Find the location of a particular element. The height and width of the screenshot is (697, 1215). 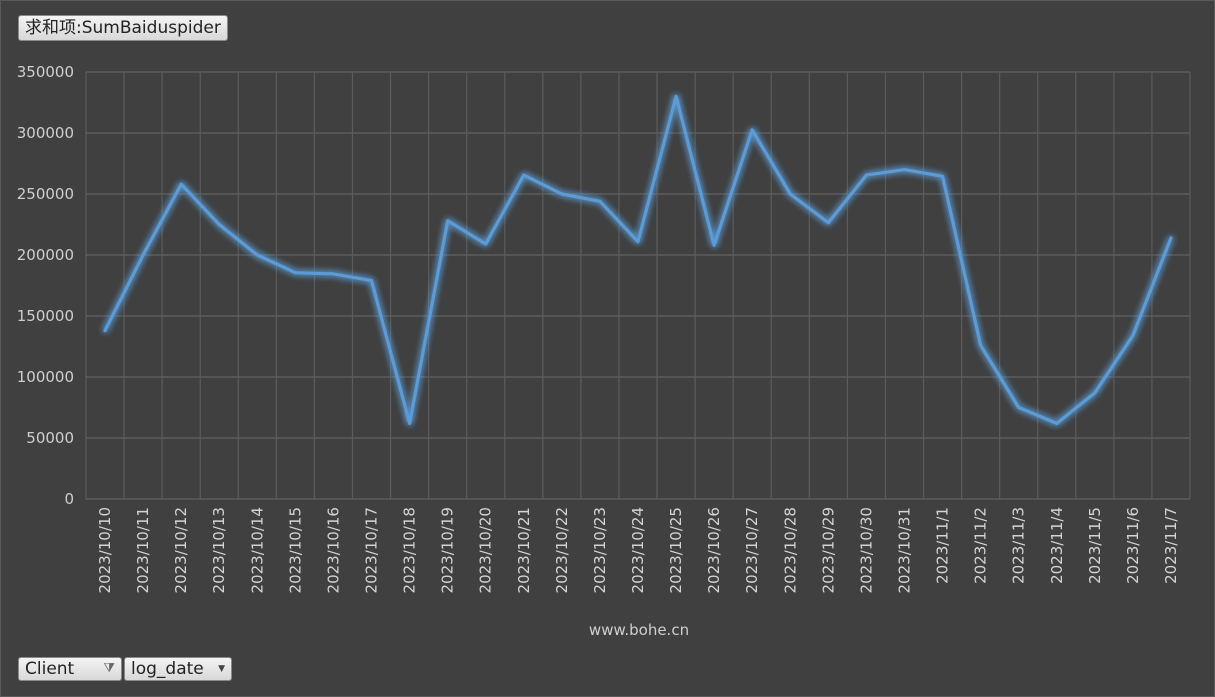

y-tick-label: 150000 is located at coordinates (45, 316).